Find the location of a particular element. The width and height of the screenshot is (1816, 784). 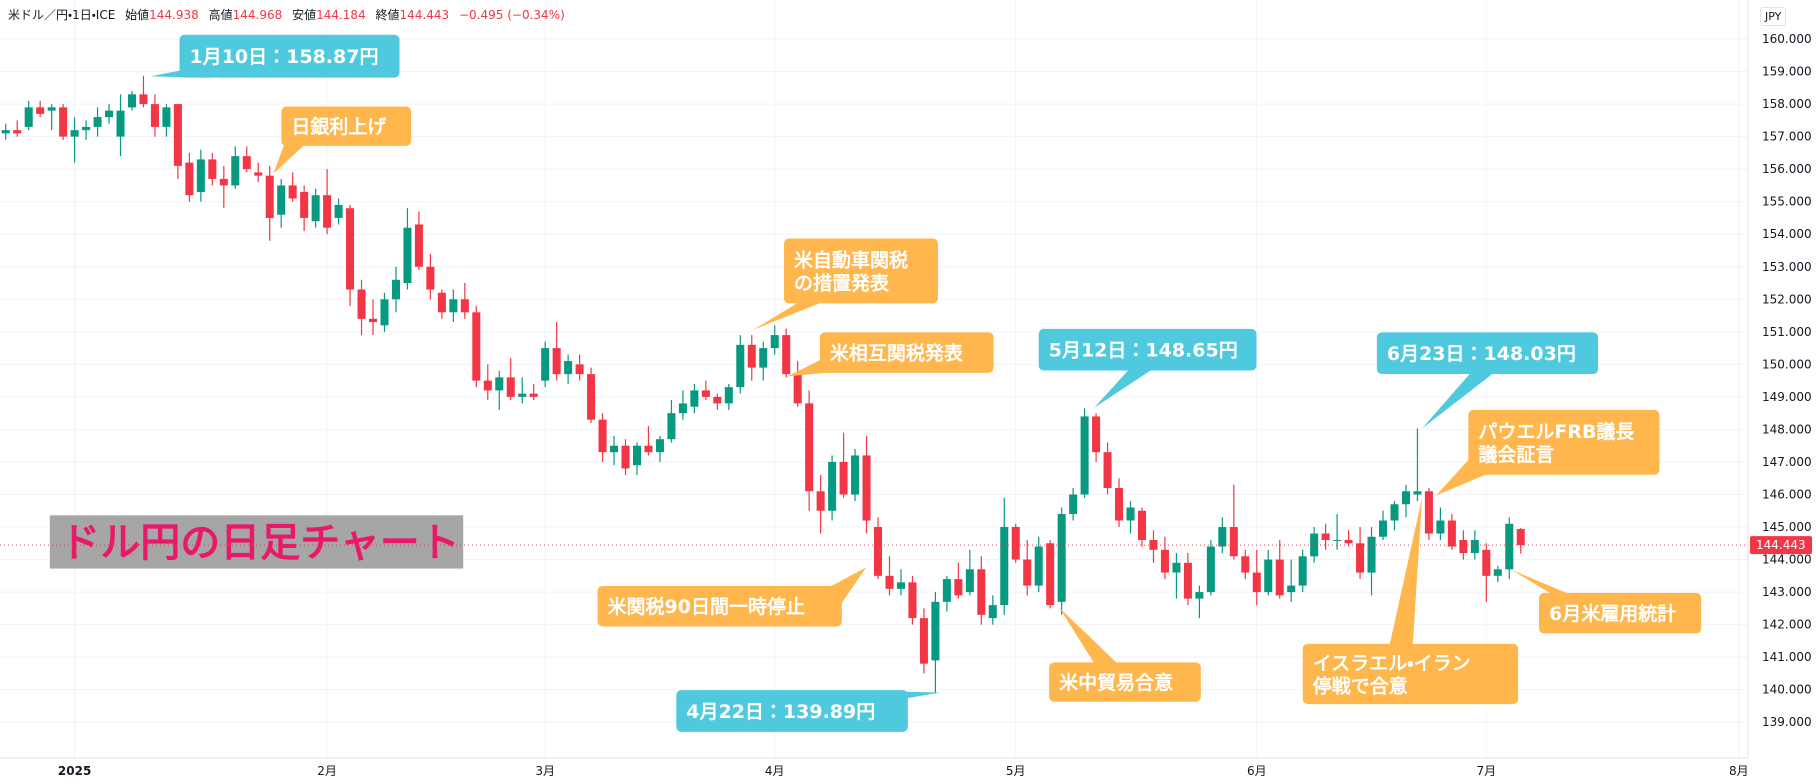

field-value: 144.184 is located at coordinates (341, 15).